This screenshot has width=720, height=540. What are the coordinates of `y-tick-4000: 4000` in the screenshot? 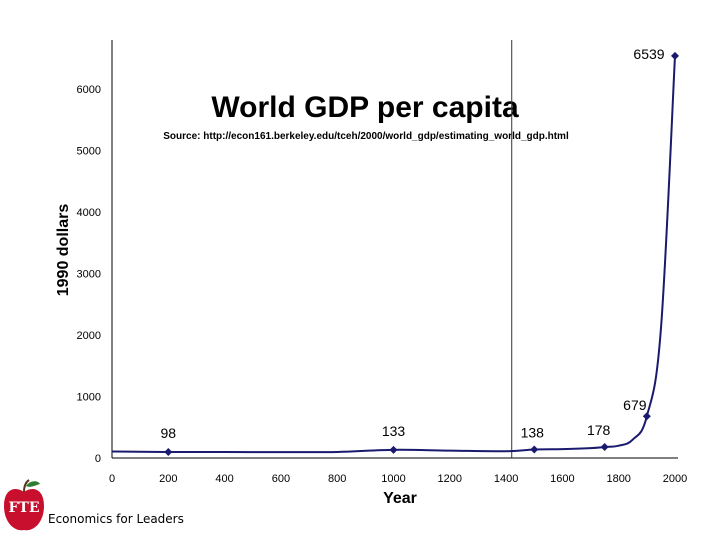 It's located at (89, 213).